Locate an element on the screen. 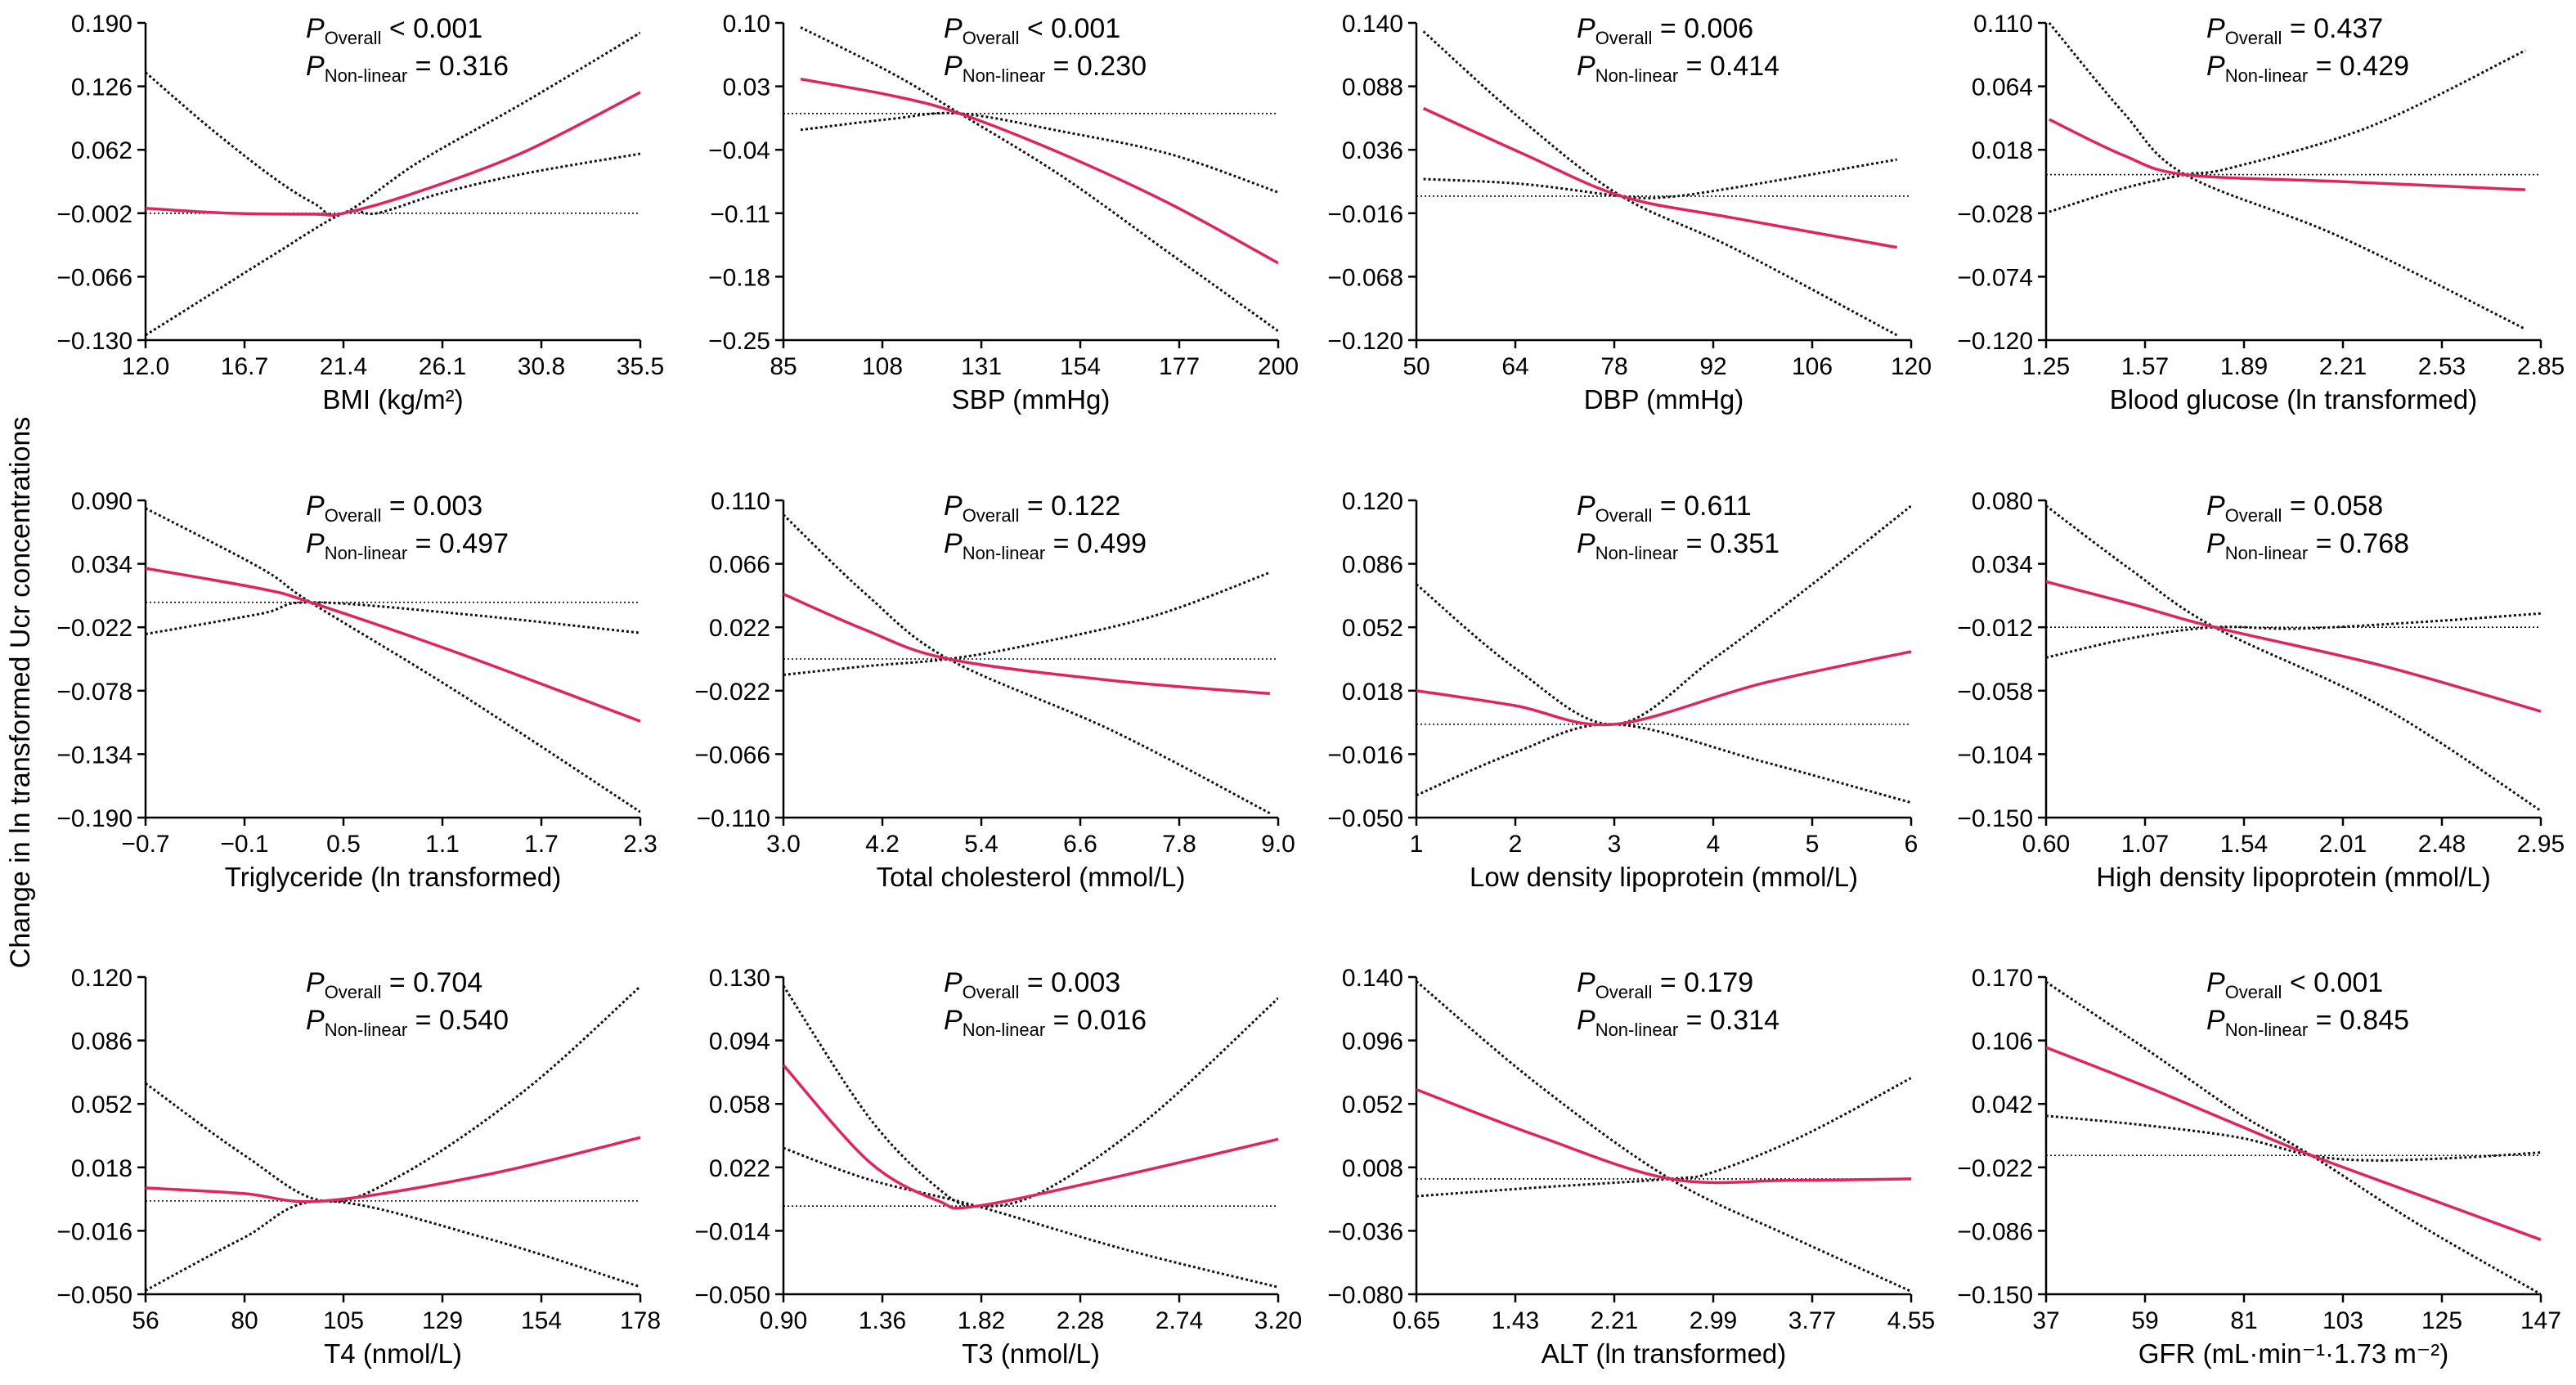  y-tick-label: −0.150 is located at coordinates (1995, 819).